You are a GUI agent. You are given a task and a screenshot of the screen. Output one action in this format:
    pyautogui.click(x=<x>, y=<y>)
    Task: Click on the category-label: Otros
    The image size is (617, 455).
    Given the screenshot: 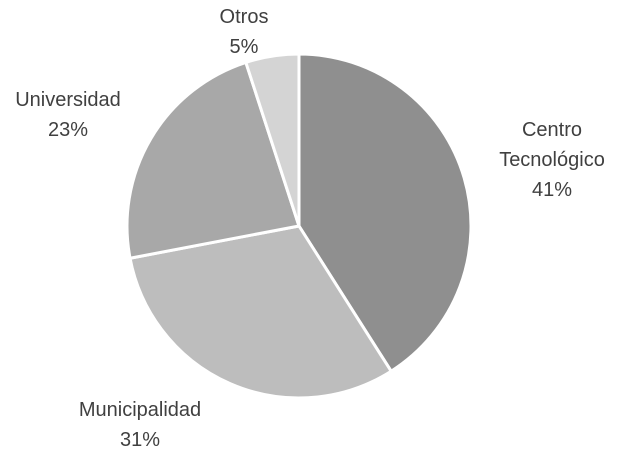 What is the action you would take?
    pyautogui.click(x=244, y=17)
    